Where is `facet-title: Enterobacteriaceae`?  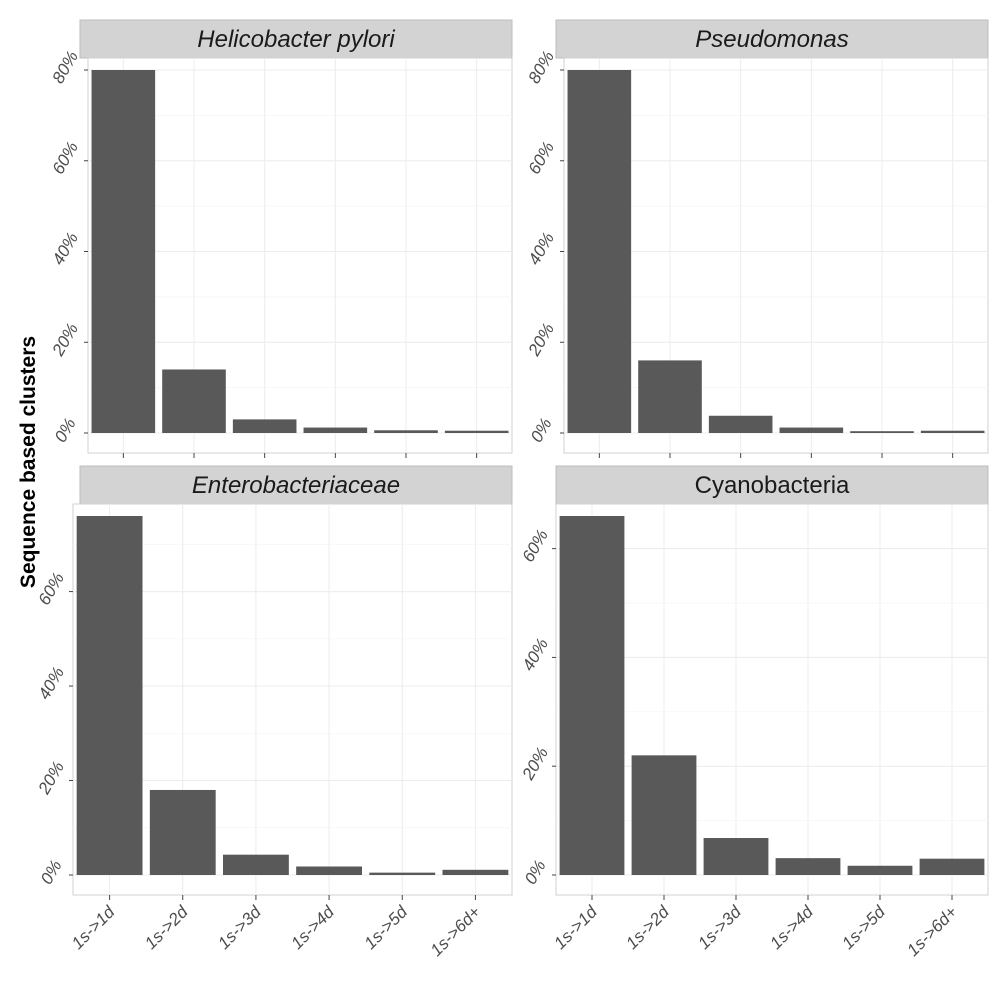 facet-title: Enterobacteriaceae is located at coordinates (296, 485).